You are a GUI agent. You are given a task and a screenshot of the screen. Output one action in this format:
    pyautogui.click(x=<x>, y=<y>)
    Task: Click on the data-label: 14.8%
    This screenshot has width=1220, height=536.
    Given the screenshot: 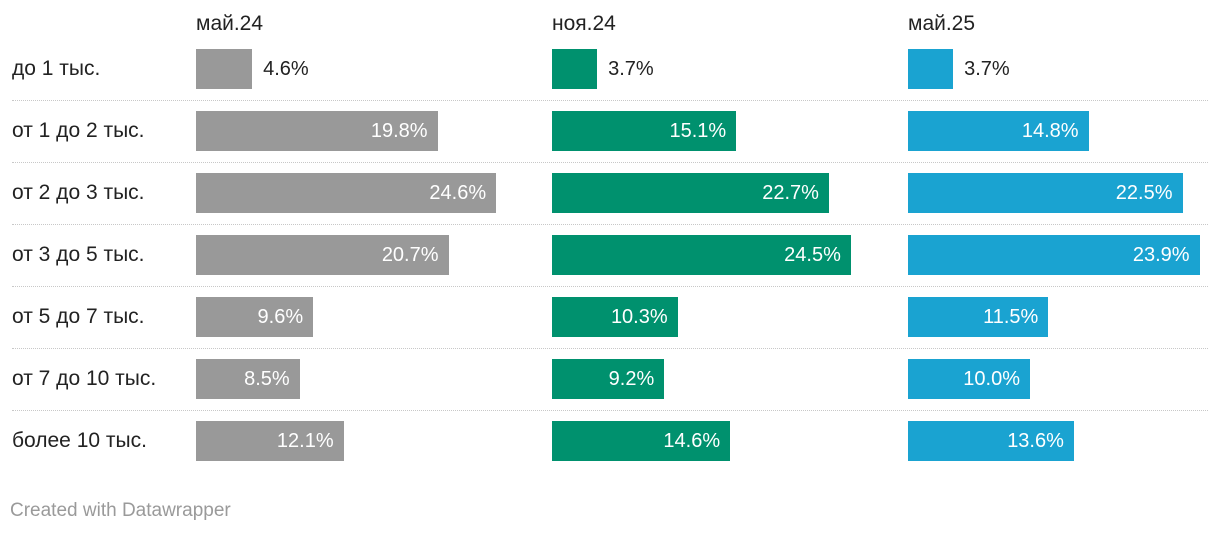 What is the action you would take?
    pyautogui.click(x=1050, y=131)
    